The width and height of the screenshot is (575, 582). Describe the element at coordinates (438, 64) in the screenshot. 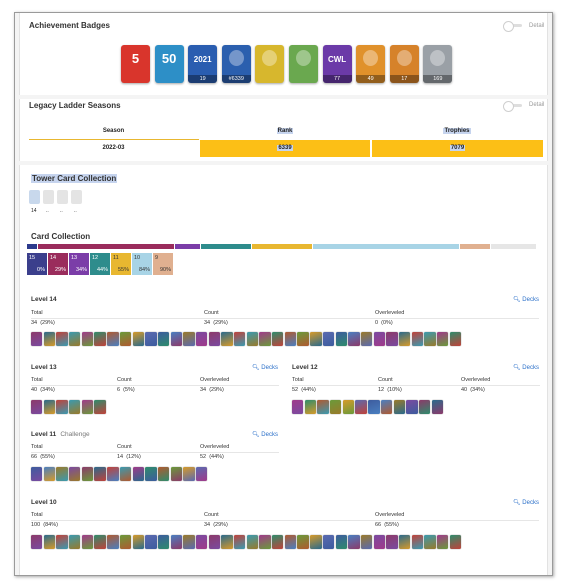

I see `arena-badge: 169` at that location.